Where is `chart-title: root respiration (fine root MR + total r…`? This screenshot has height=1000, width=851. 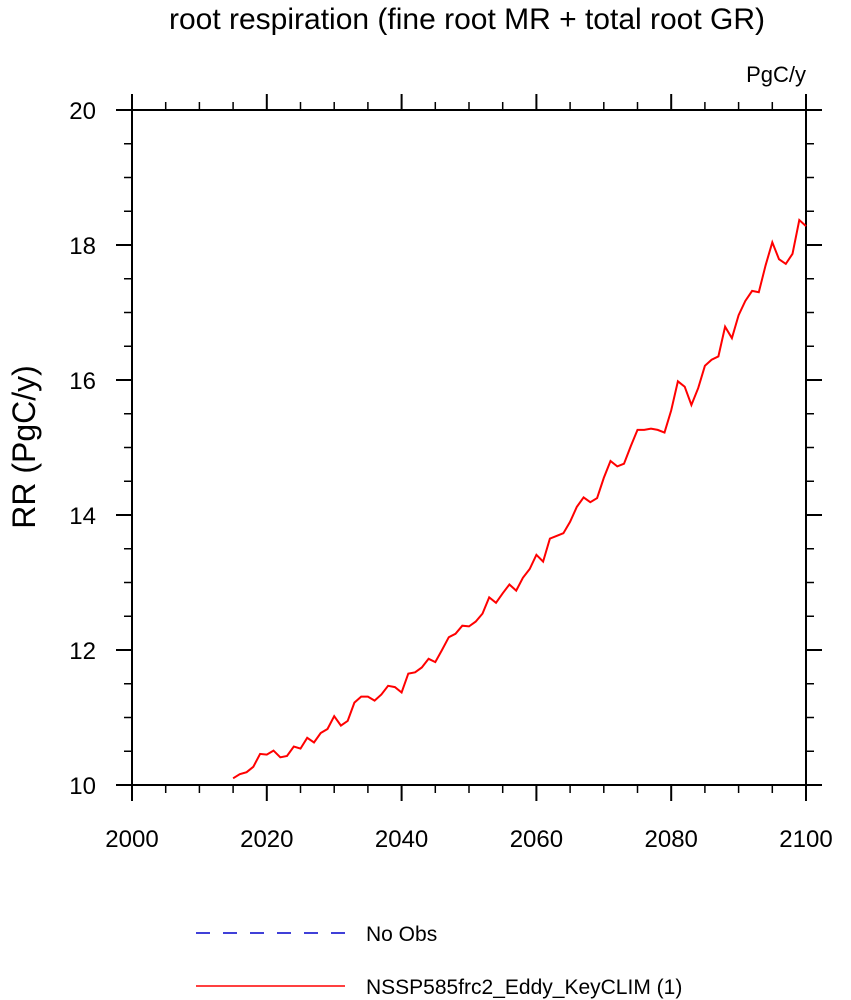
chart-title: root respiration (fine root MR + total r… is located at coordinates (467, 19).